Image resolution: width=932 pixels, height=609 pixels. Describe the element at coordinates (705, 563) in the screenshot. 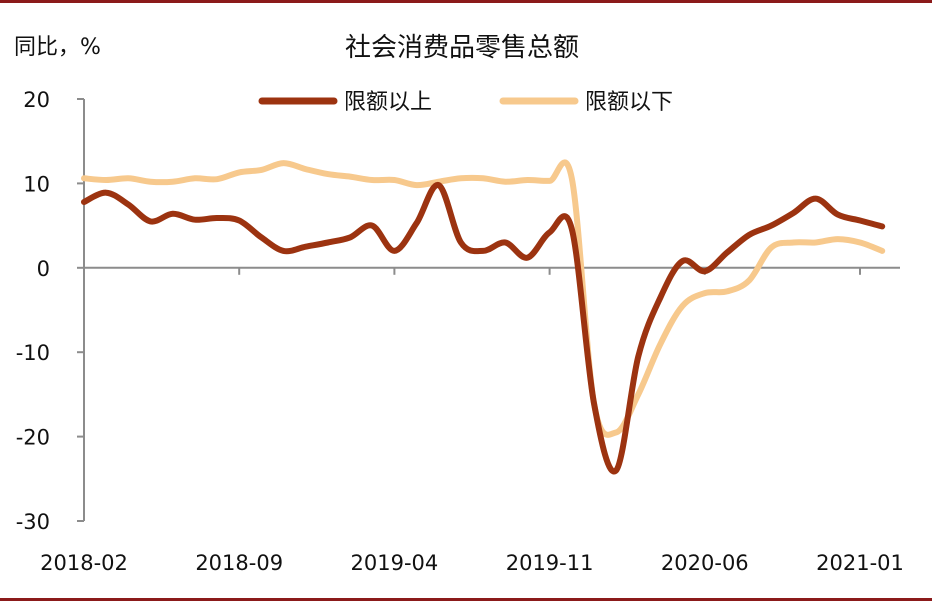

I see `x-tick-label: 2020-06` at that location.